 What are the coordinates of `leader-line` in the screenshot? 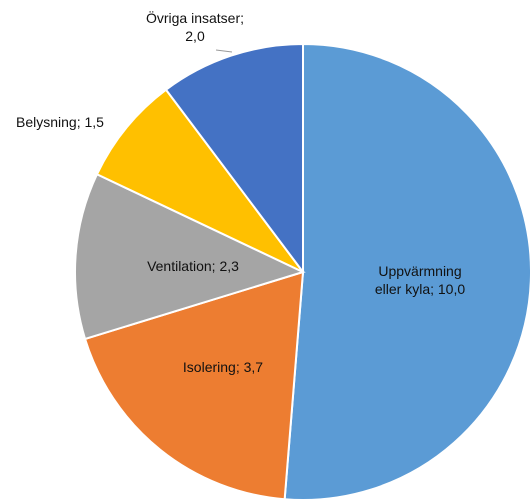 It's located at (224, 51).